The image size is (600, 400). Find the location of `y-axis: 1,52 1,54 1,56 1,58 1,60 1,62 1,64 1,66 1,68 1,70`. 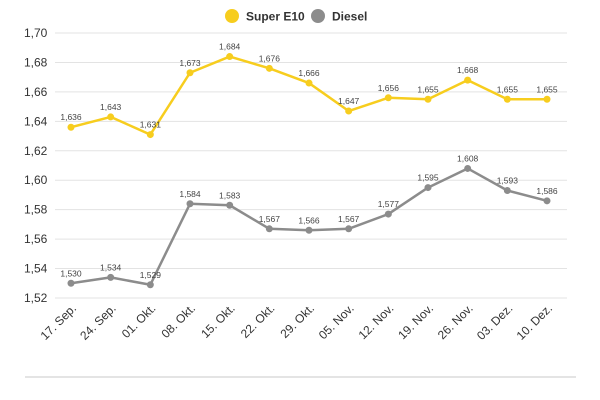

y-axis: 1,52 1,54 1,56 1,58 1,60 1,62 1,64 1,66 1,68 1,70 is located at coordinates (36, 165).